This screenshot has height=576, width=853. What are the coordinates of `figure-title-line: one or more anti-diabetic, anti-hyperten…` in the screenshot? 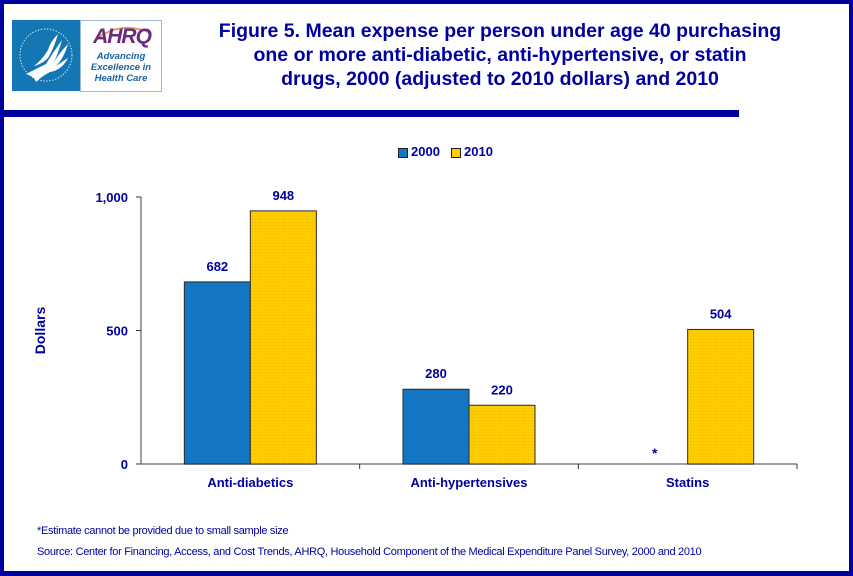 It's located at (500, 55).